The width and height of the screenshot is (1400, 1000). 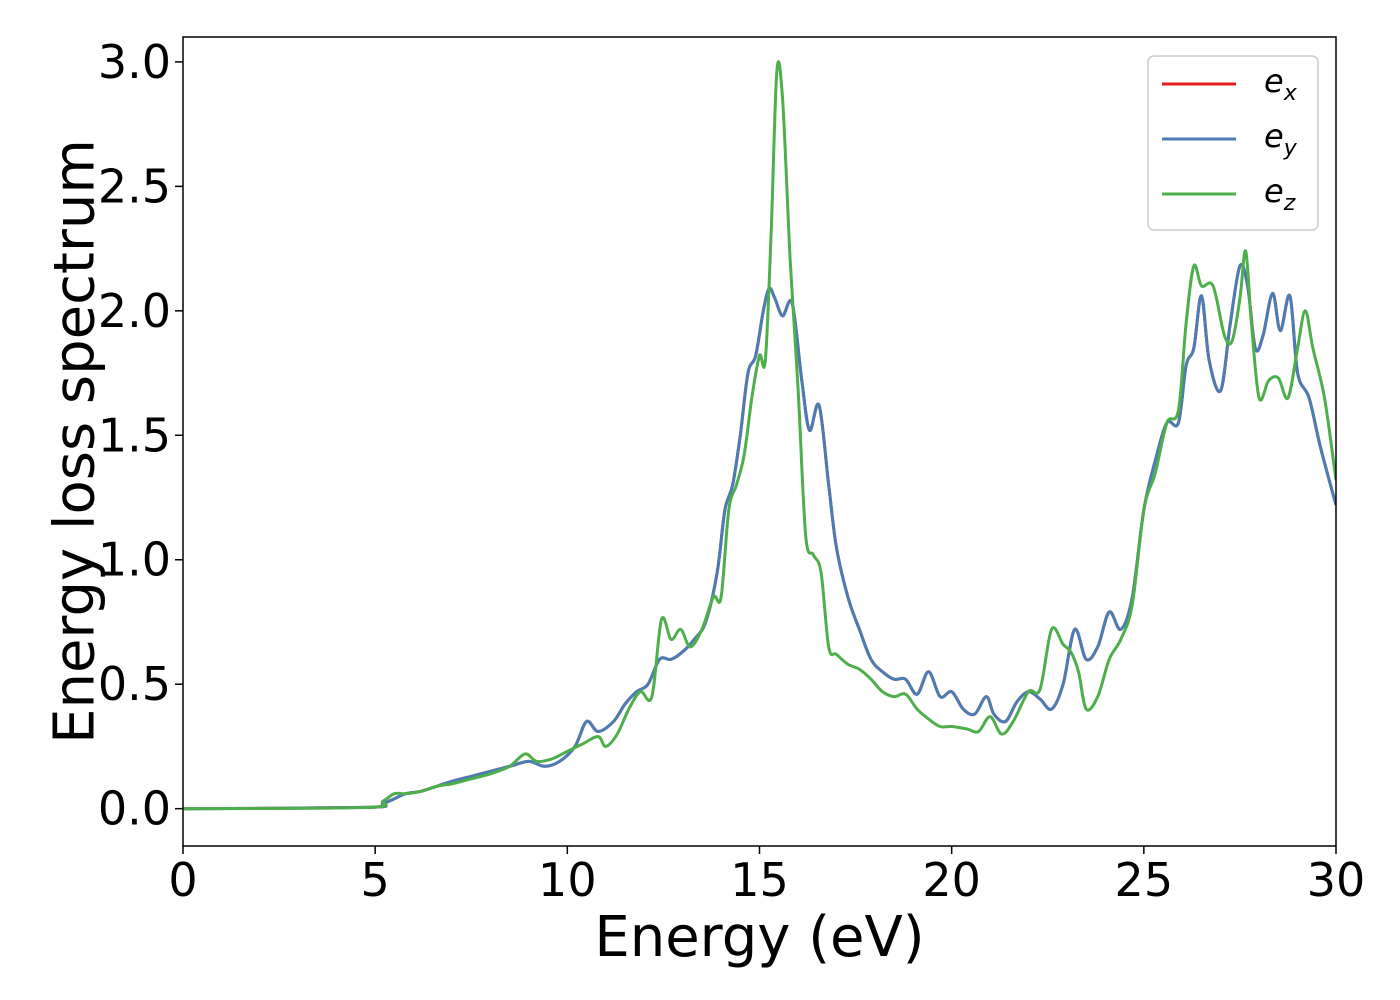 What do you see at coordinates (134, 62) in the screenshot?
I see `y-tick-label: 3.0` at bounding box center [134, 62].